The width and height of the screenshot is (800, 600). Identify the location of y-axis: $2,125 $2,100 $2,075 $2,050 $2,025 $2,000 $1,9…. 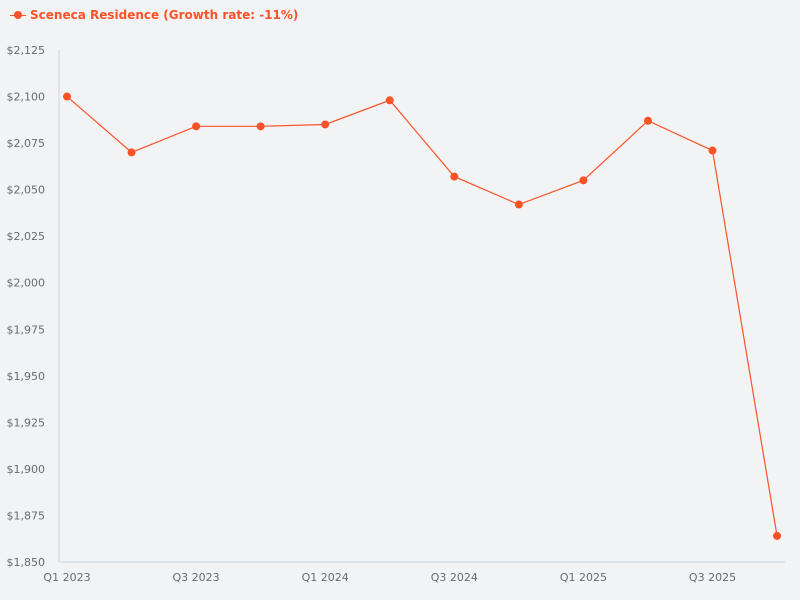
(33, 306).